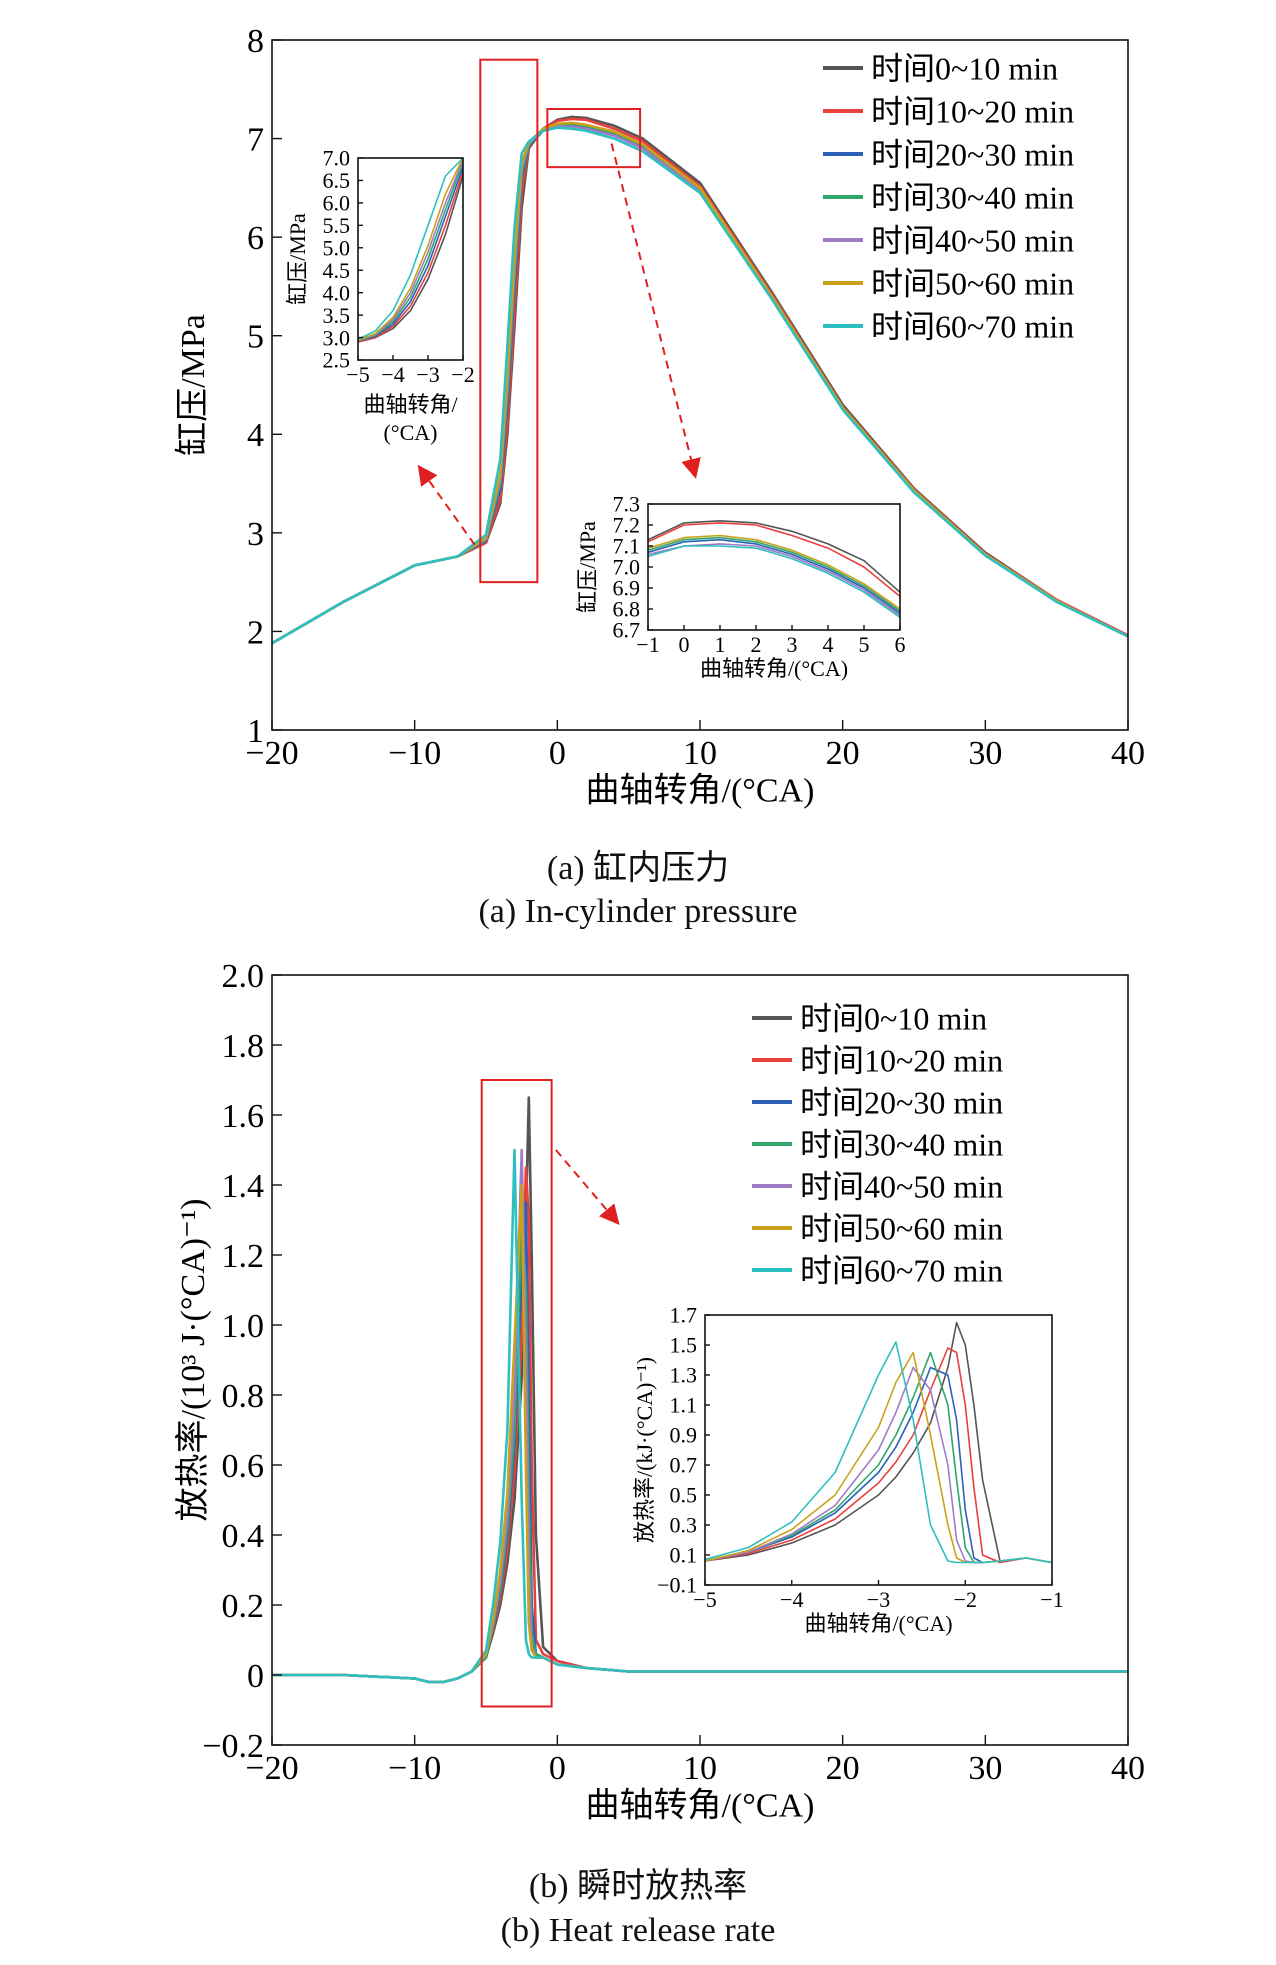  What do you see at coordinates (627, 504) in the screenshot?
I see `y-tick-label: 7.3` at bounding box center [627, 504].